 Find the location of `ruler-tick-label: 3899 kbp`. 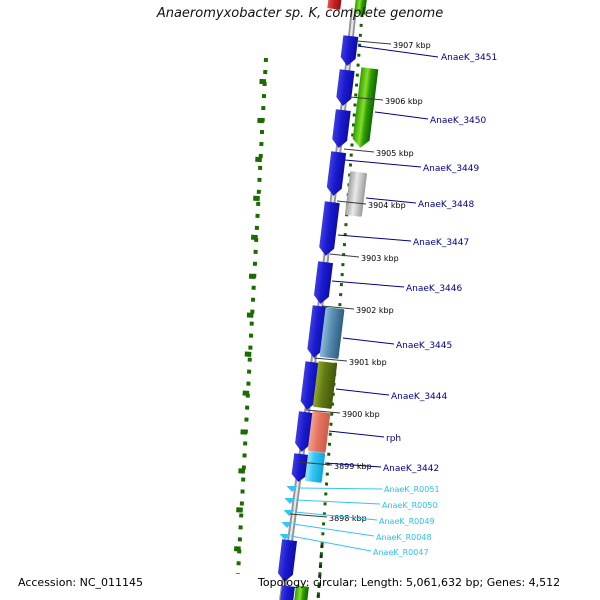

ruler-tick-label: 3899 kbp is located at coordinates (353, 466).